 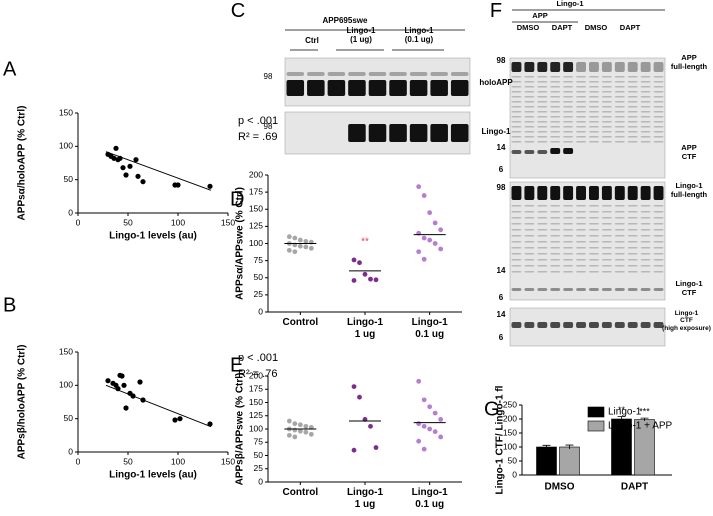 I want to click on bar, so click(x=546, y=461).